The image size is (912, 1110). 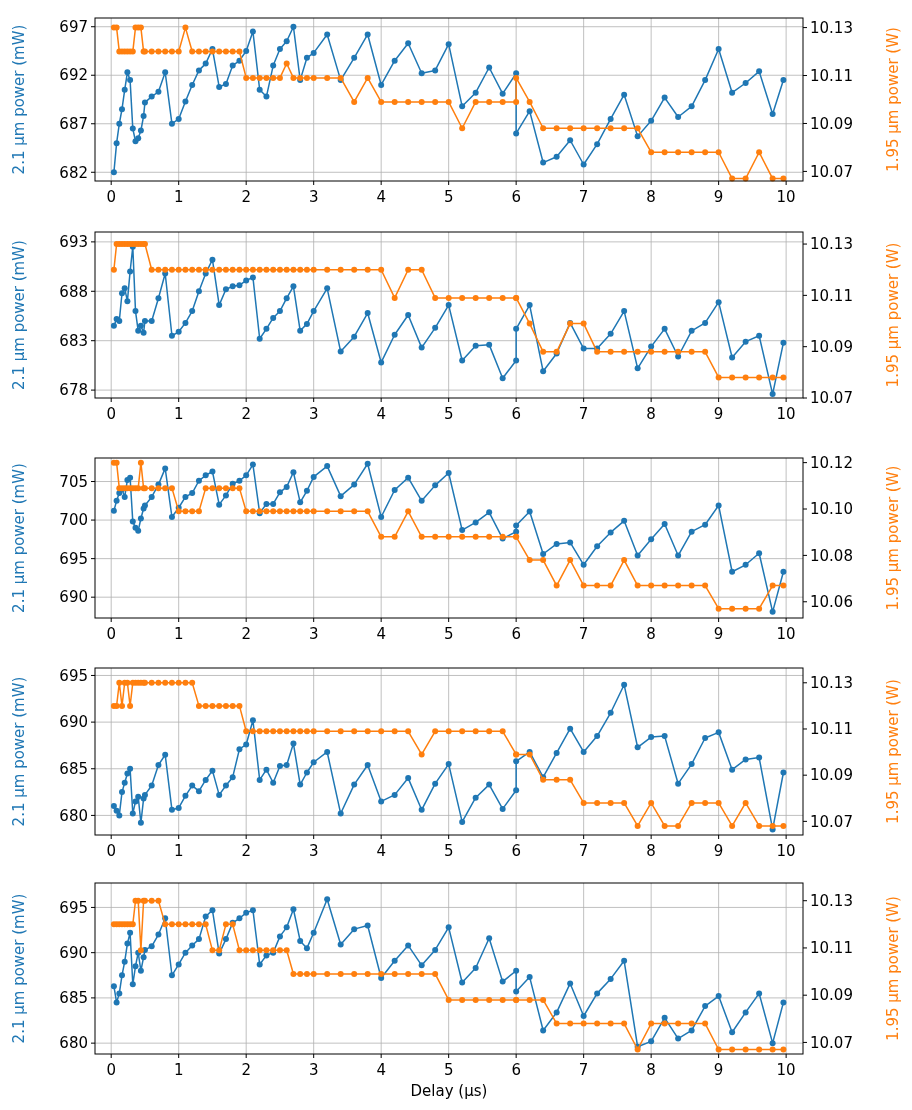 I want to click on y-tick-label: 693, so click(x=73, y=242).